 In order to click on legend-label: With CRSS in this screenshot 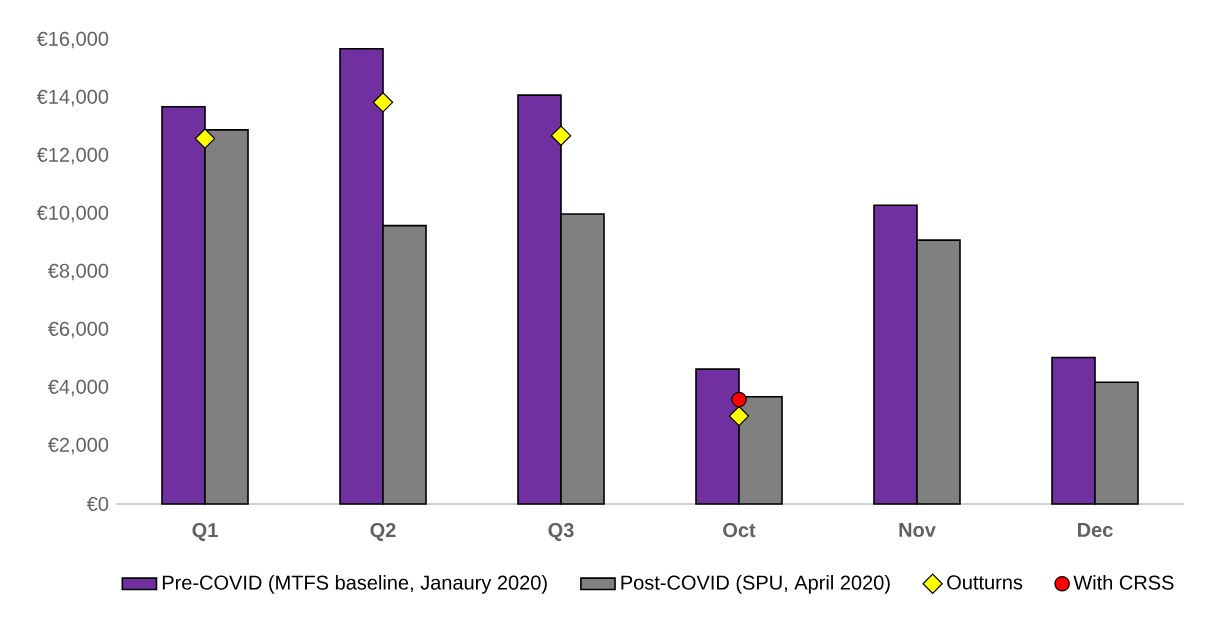, I will do `click(1123, 582)`.